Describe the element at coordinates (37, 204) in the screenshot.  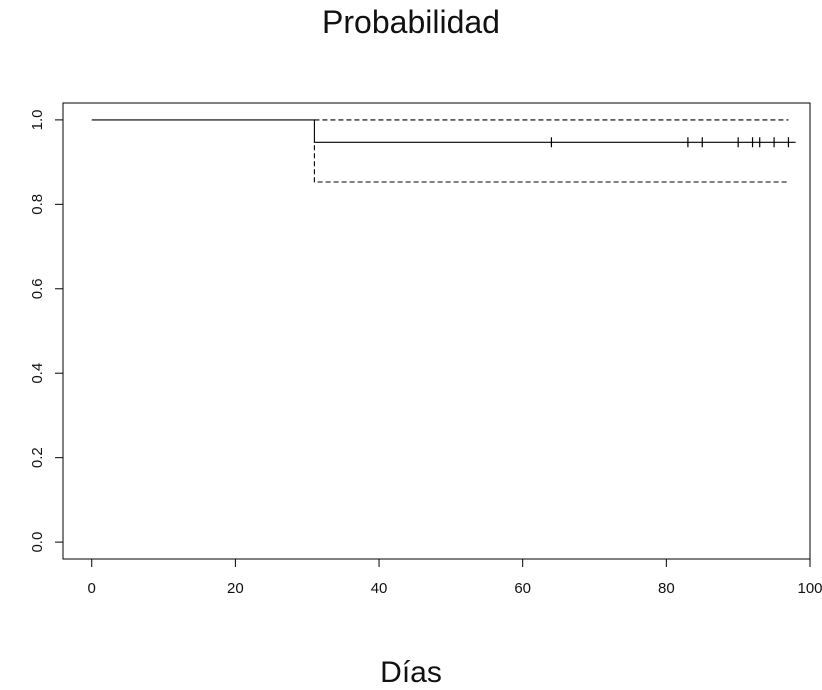
I see `y-tick-label: 0.8` at that location.